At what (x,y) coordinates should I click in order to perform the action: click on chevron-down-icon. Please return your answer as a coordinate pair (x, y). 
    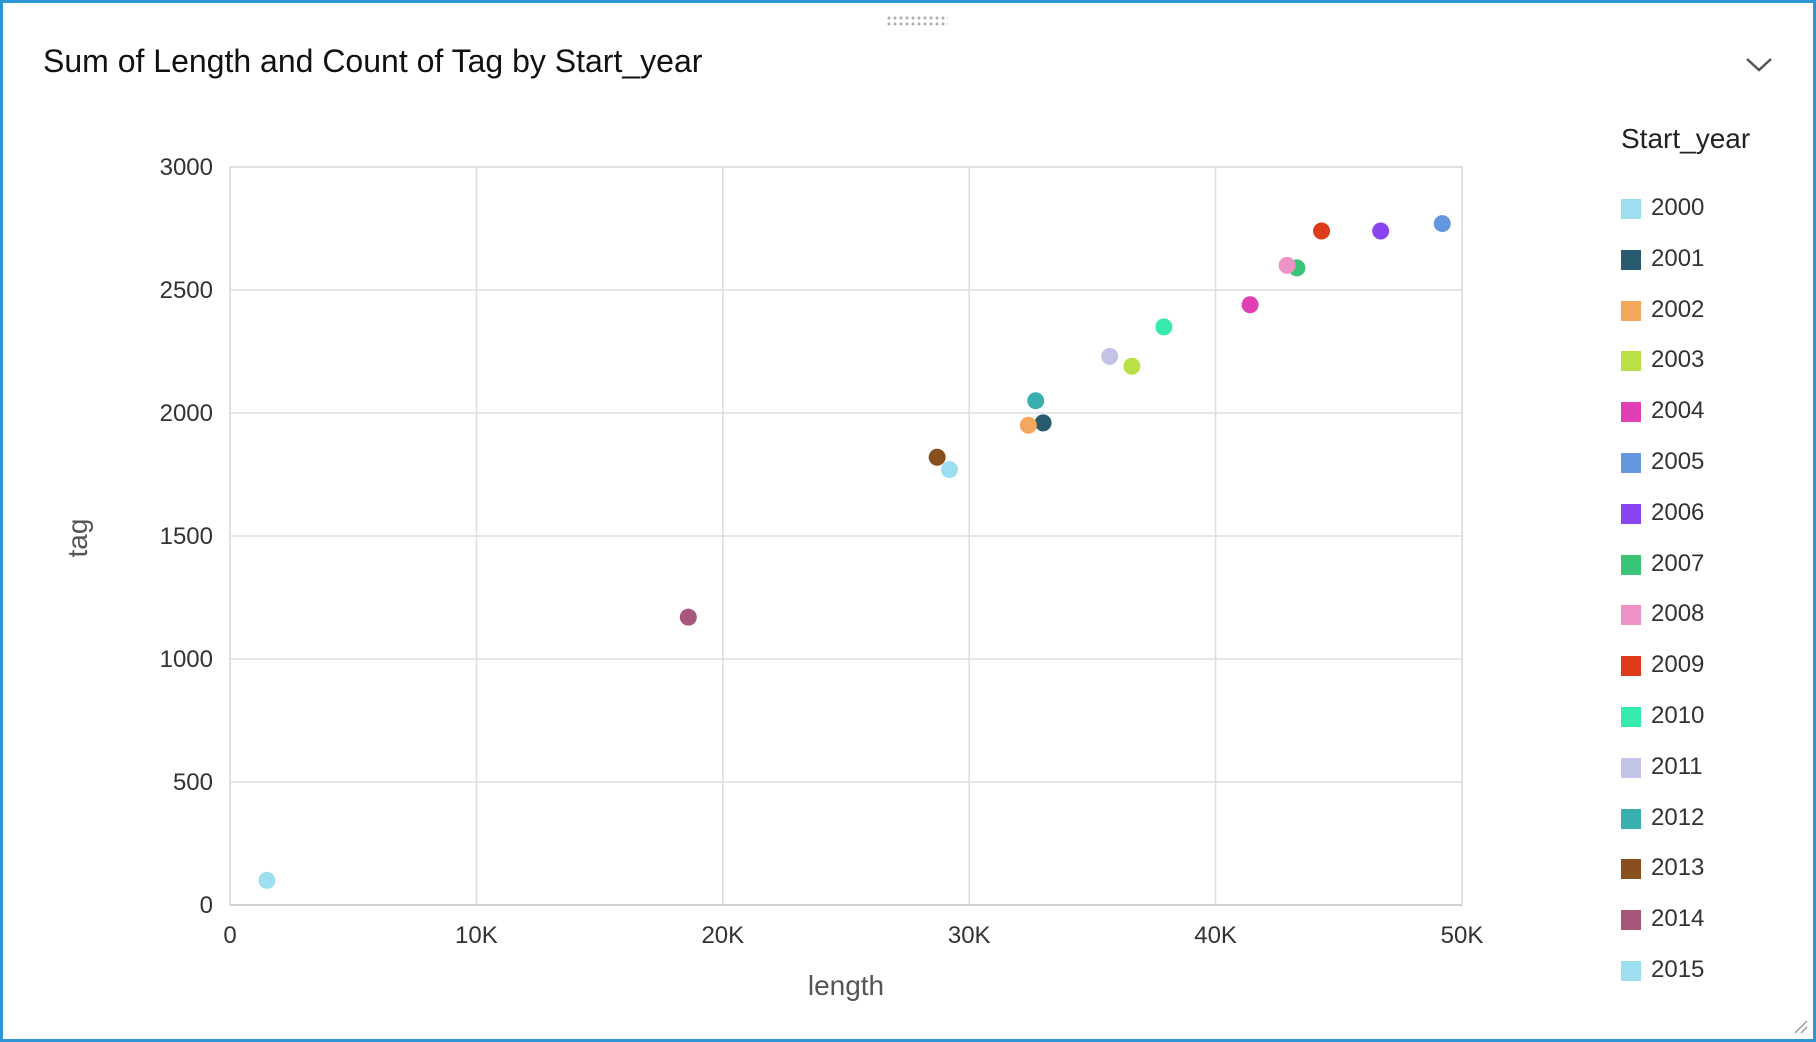
    Looking at the image, I should click on (1759, 64).